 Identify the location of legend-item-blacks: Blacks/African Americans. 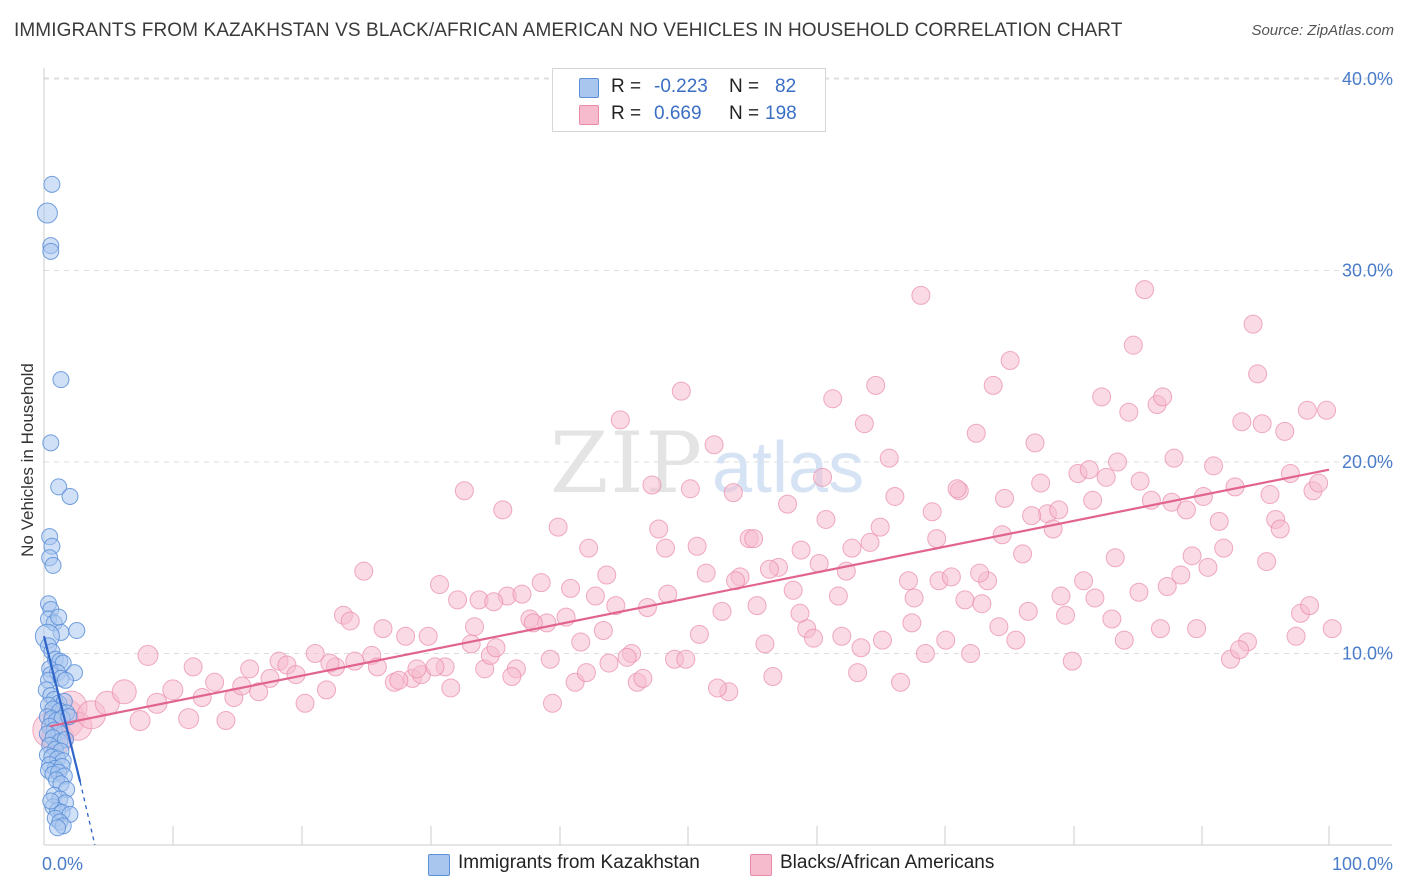
(890, 864).